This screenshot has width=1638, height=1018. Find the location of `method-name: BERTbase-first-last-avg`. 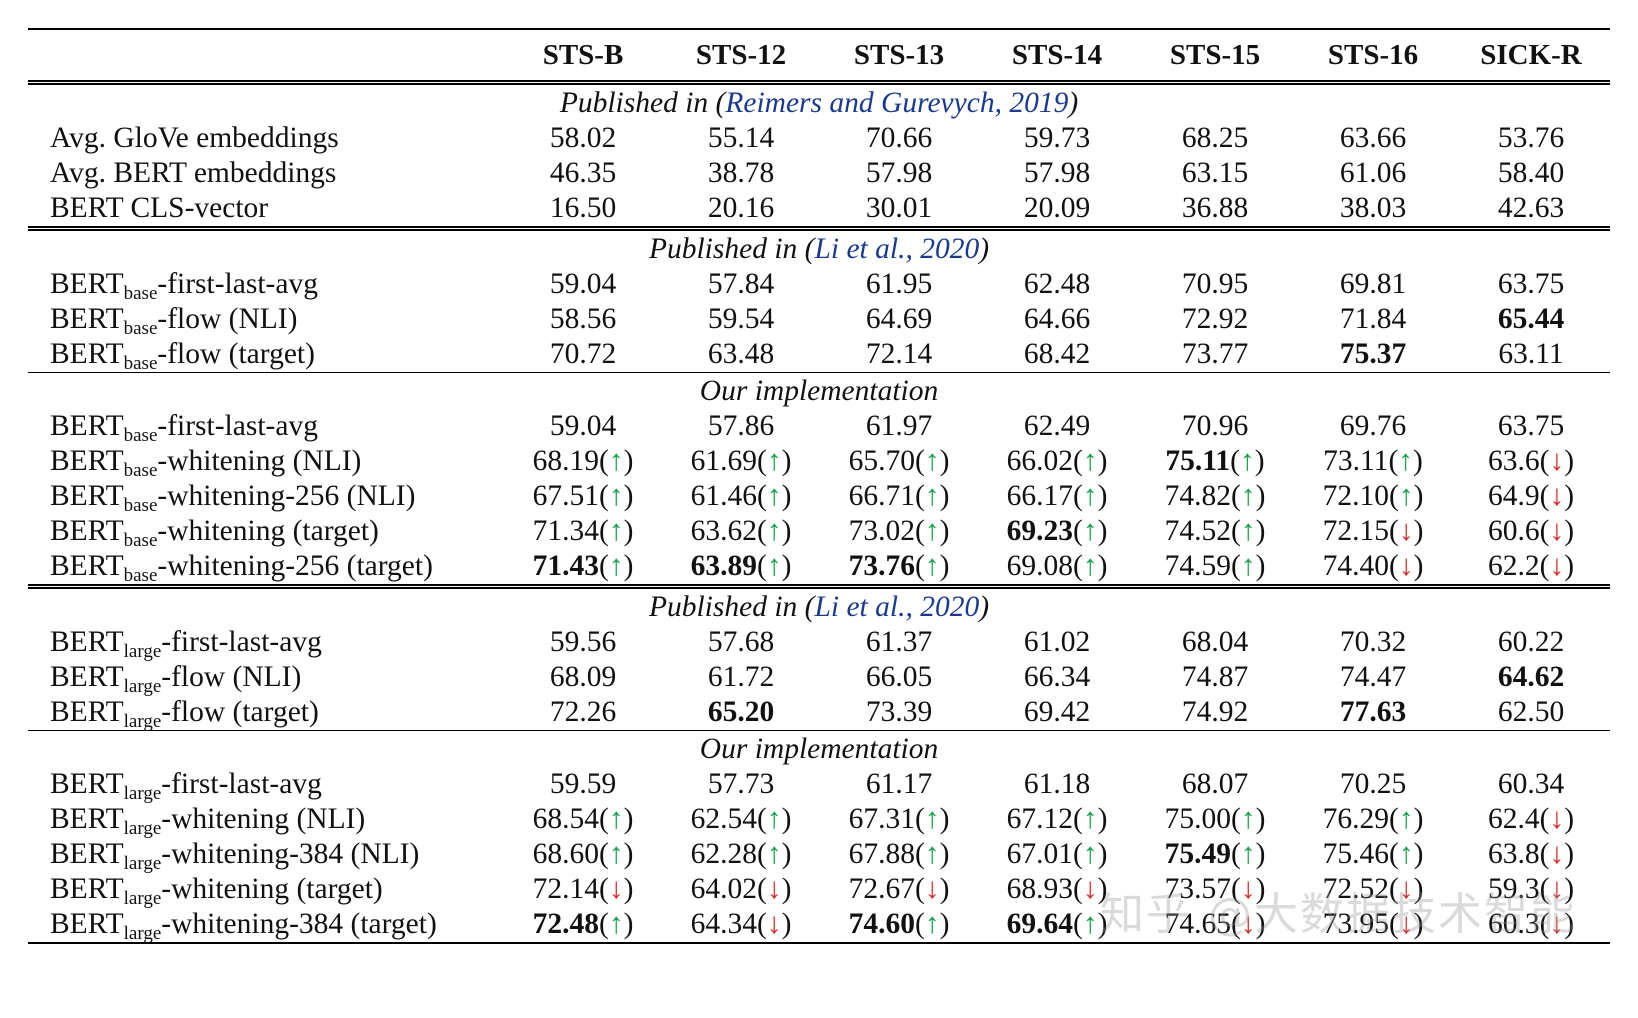

method-name: BERTbase-first-last-avg is located at coordinates (266, 285).